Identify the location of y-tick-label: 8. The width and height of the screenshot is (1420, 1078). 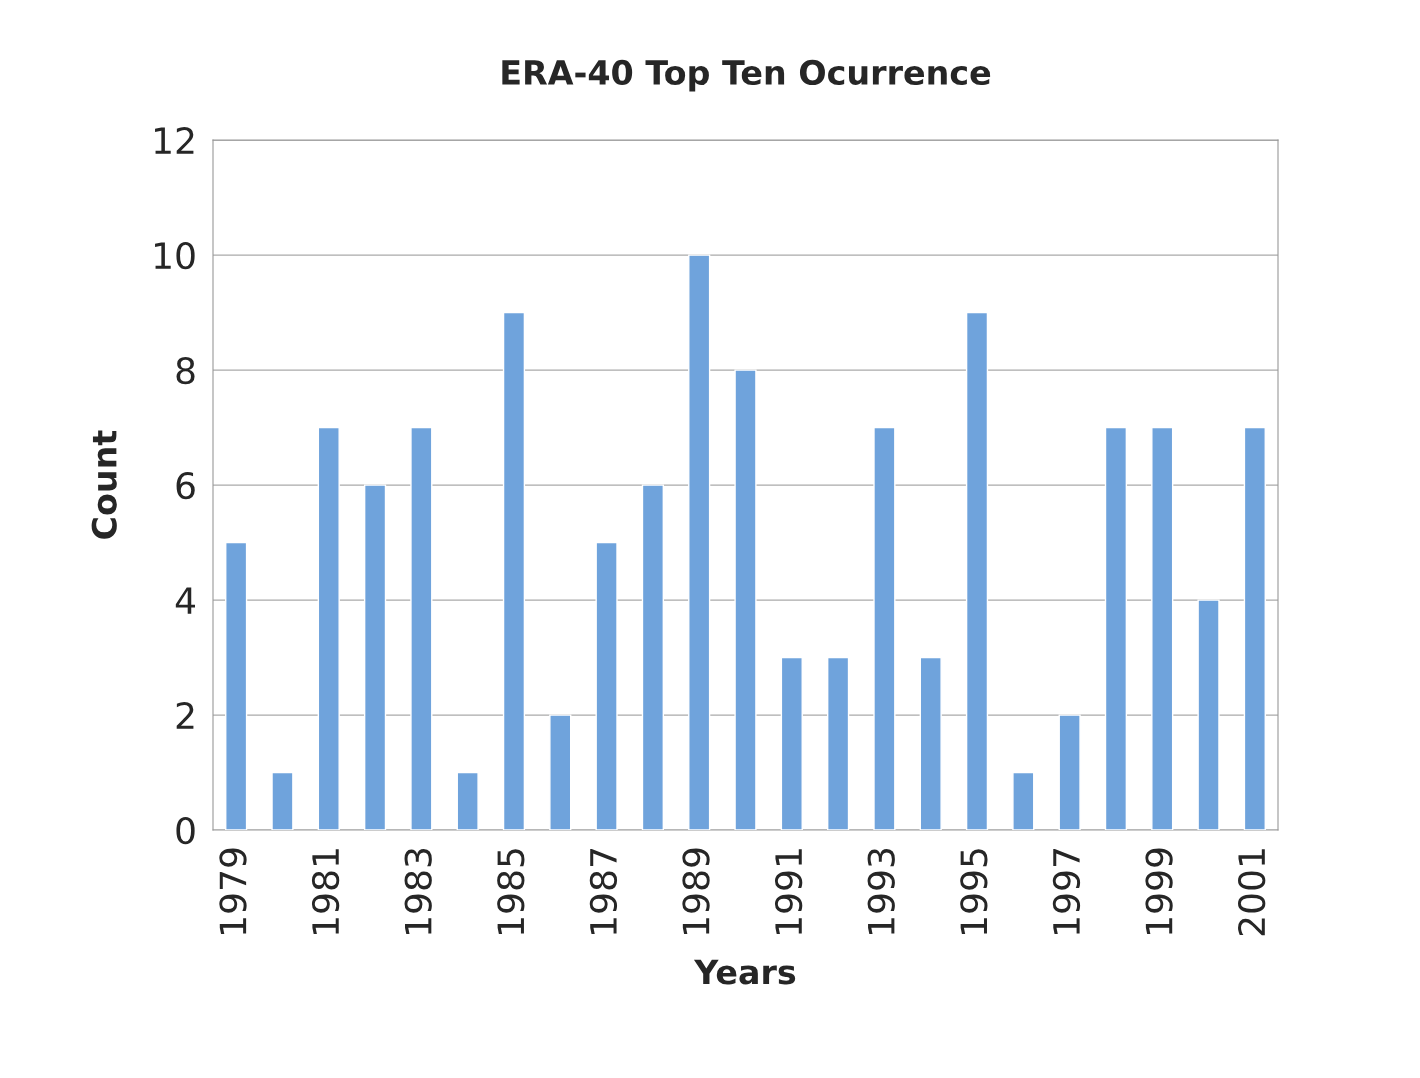
(185, 371).